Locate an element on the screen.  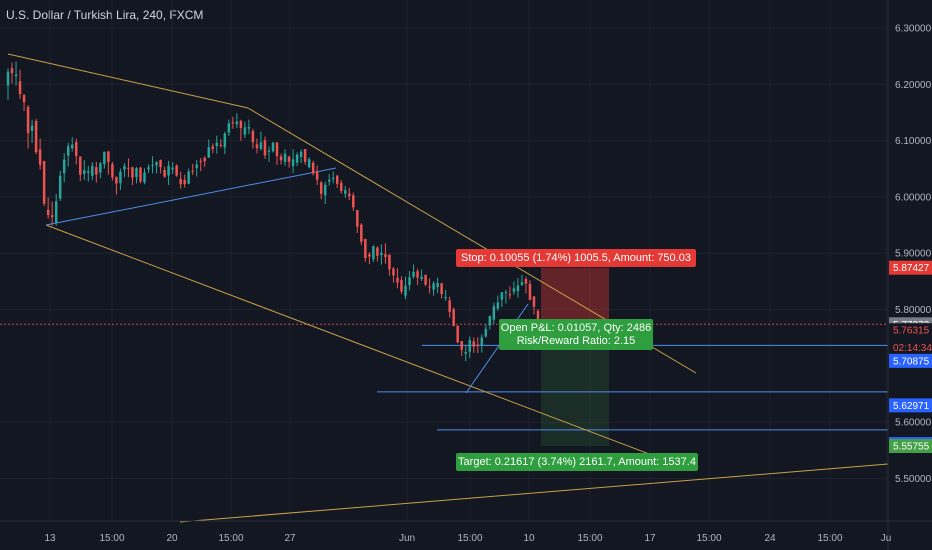
price-badge-label: 5.55755 is located at coordinates (911, 446).